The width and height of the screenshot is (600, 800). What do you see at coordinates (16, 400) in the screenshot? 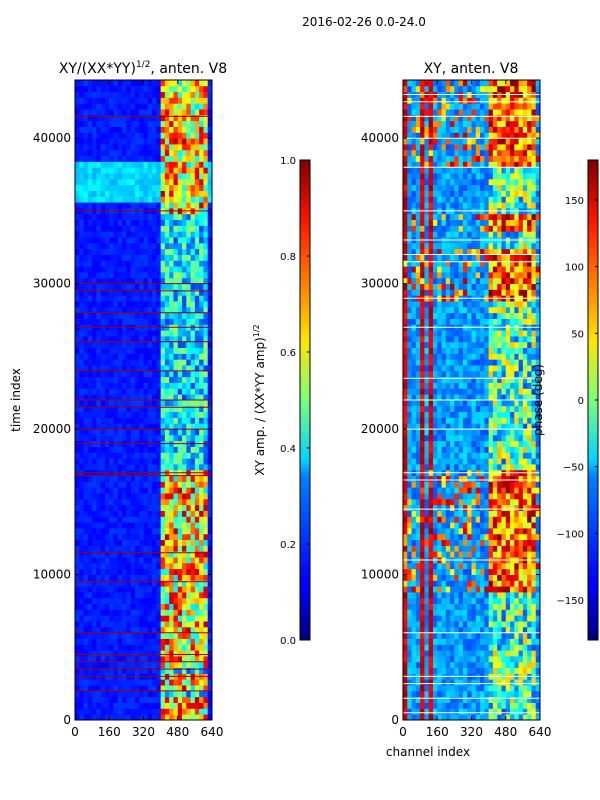
I see `left-ylabel: time index` at bounding box center [16, 400].